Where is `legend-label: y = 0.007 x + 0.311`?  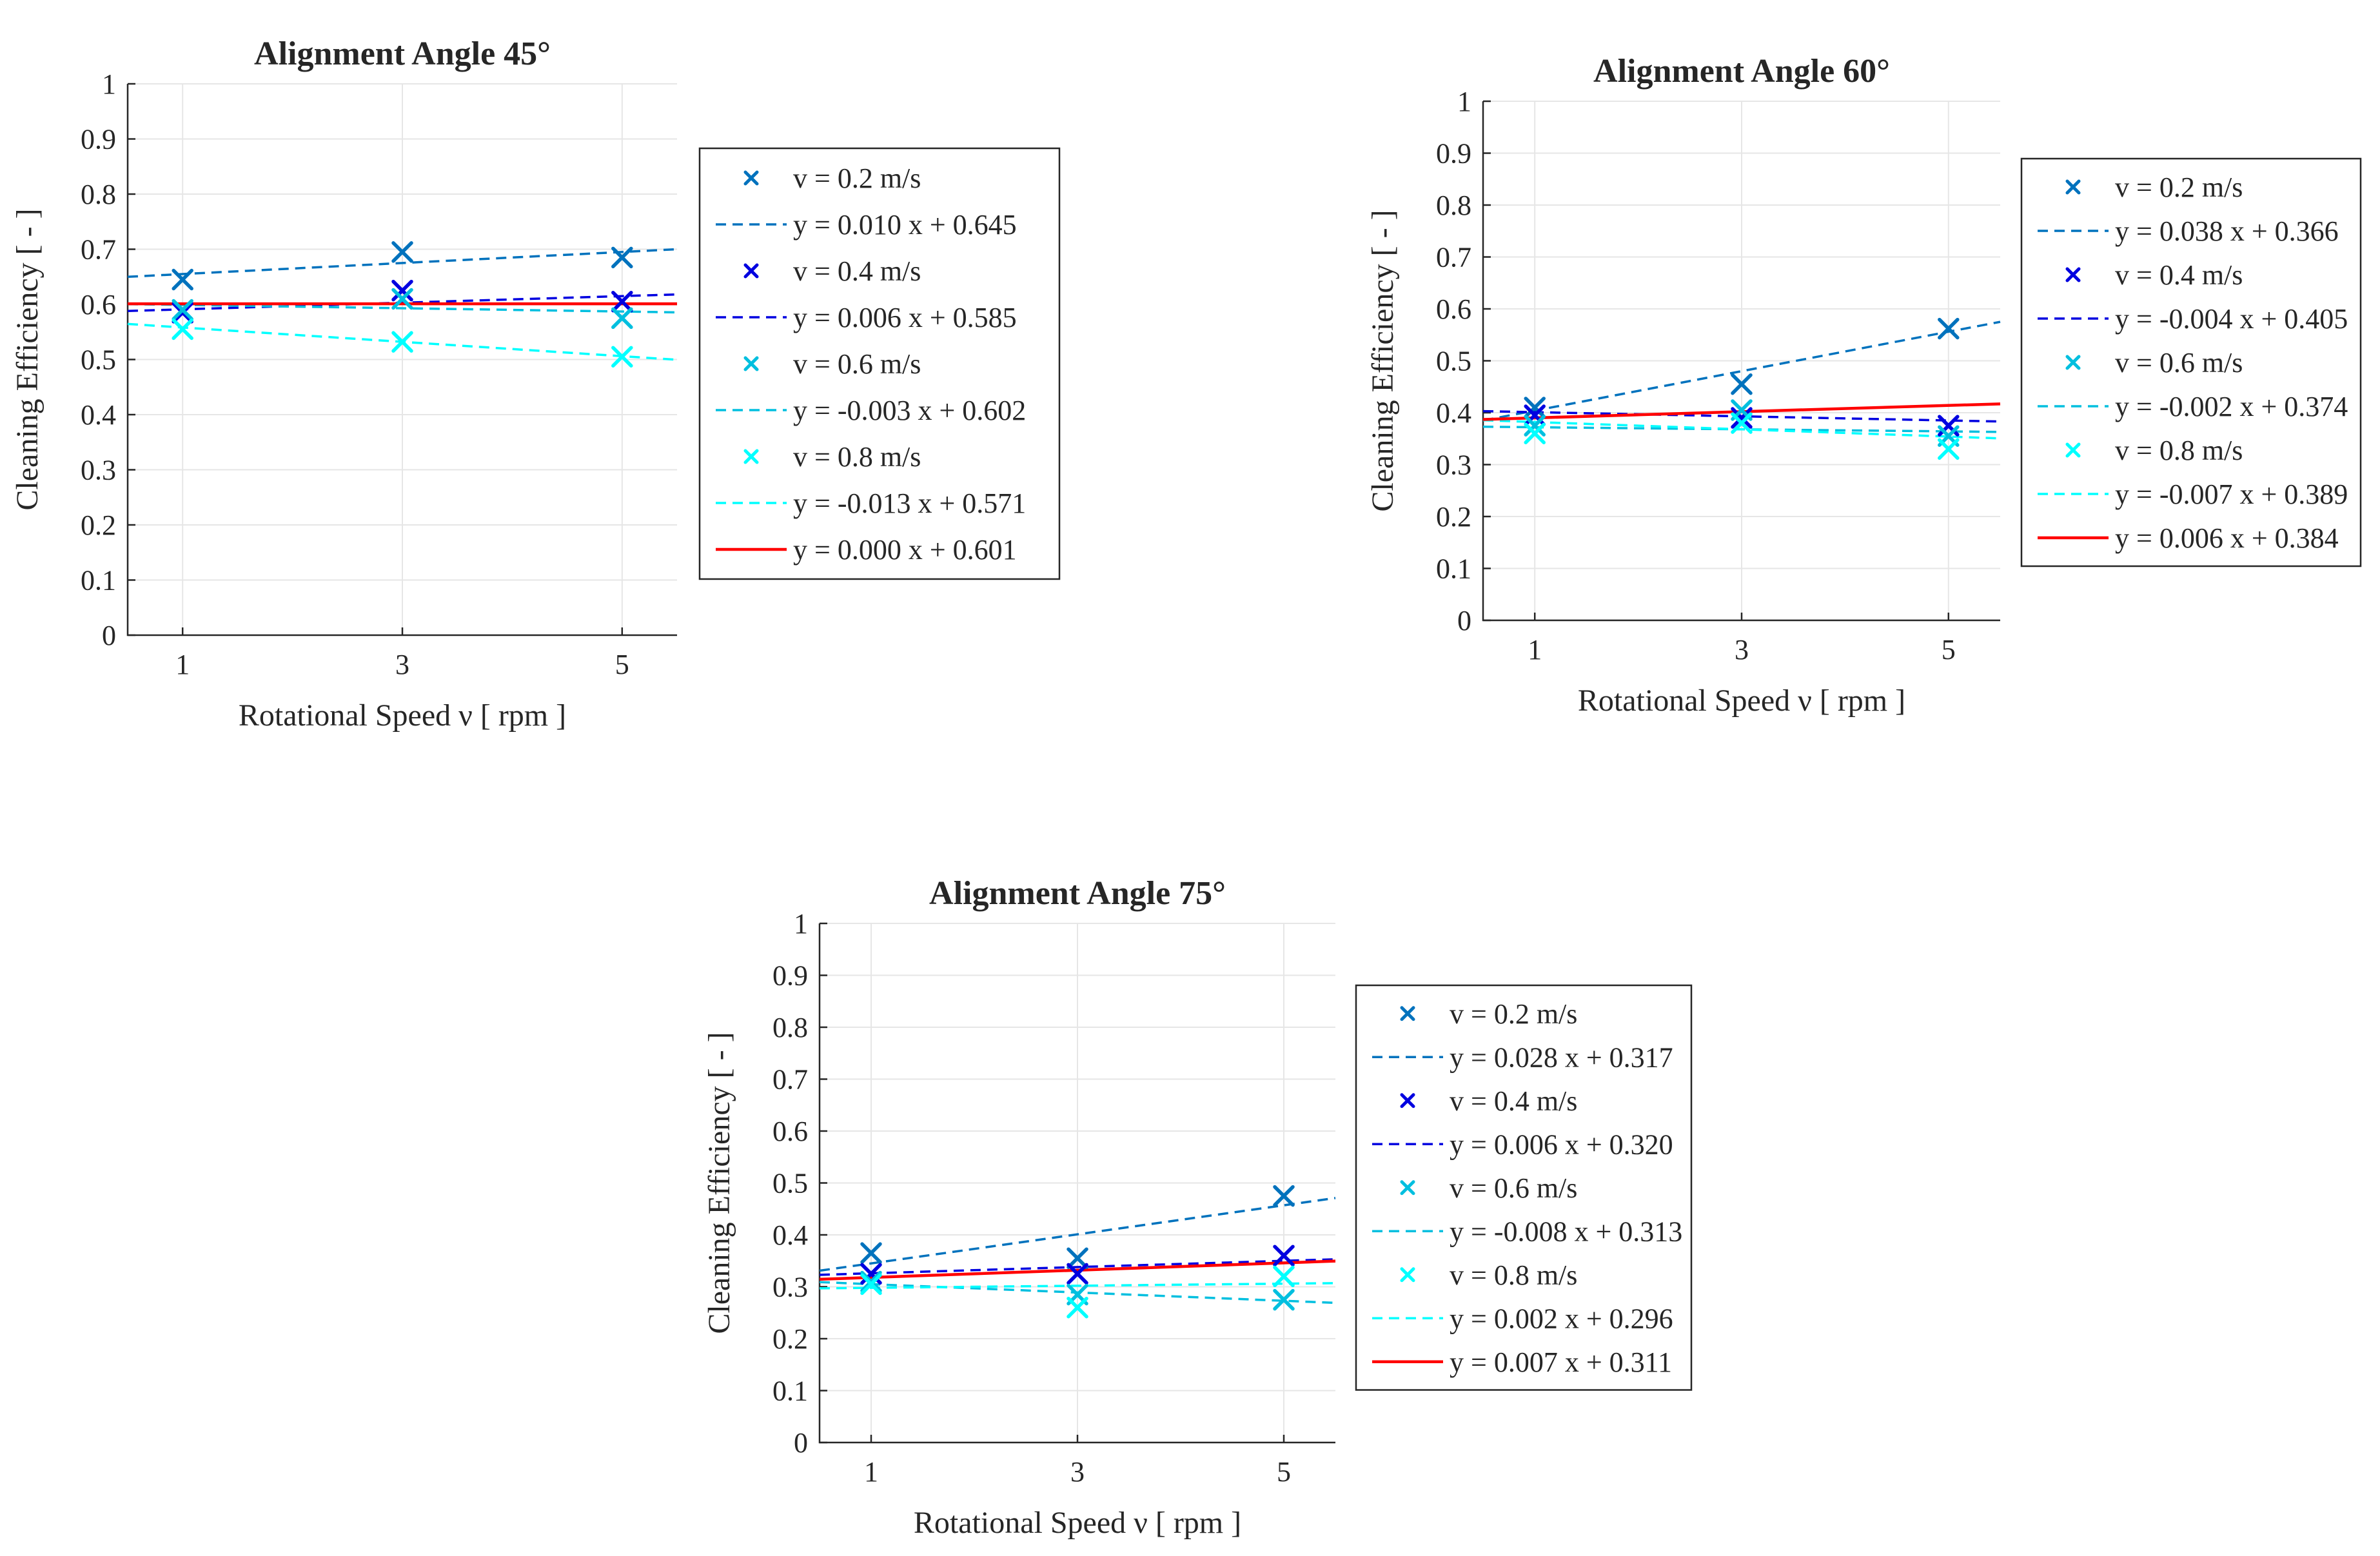
legend-label: y = 0.007 x + 0.311 is located at coordinates (1561, 1362).